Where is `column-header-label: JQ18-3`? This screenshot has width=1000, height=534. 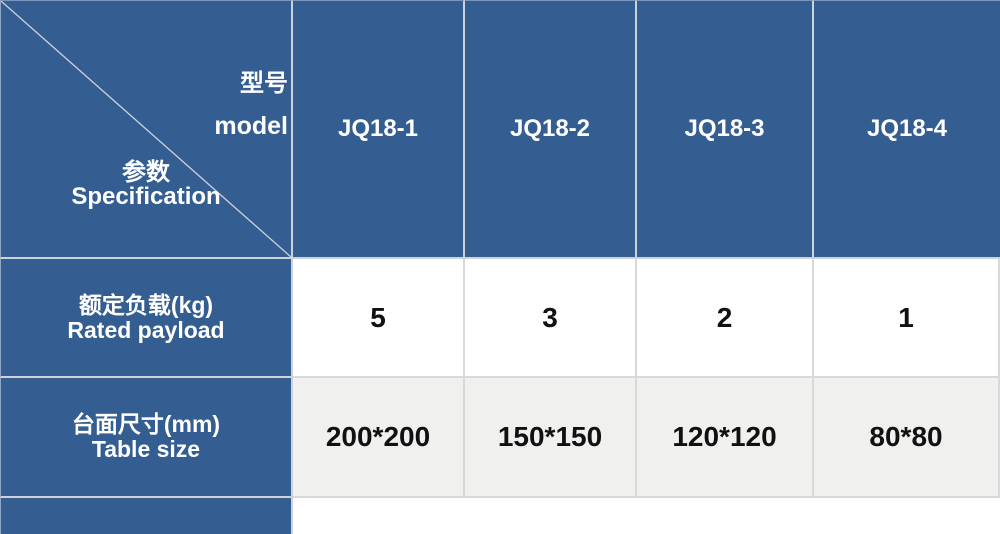
column-header-label: JQ18-3 is located at coordinates (724, 128).